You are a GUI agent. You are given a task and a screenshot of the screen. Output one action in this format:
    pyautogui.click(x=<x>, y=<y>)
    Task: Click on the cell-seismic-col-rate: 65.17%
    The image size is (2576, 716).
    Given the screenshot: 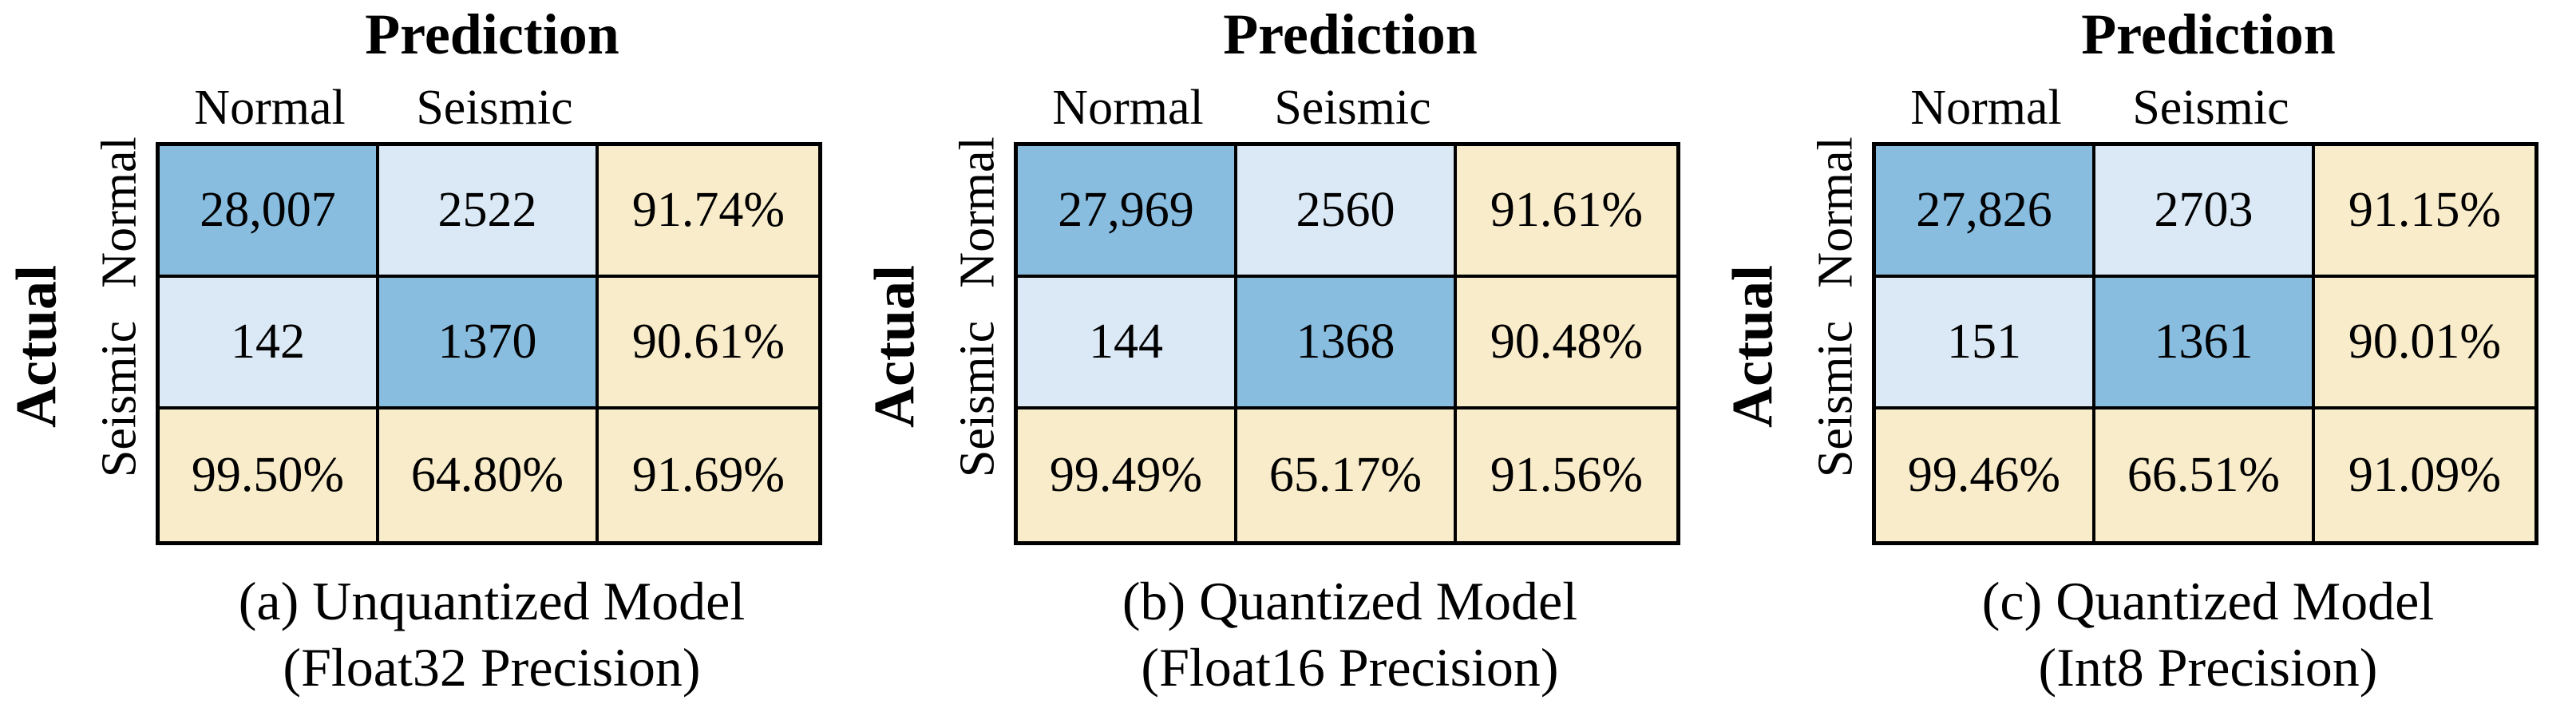 What is the action you would take?
    pyautogui.click(x=1347, y=475)
    